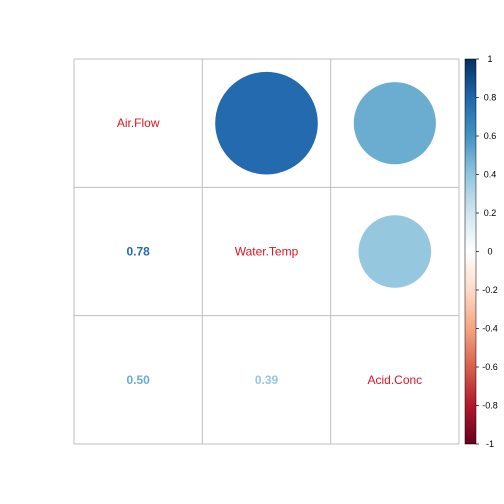 This screenshot has width=504, height=504. I want to click on color-legend-tick-label: 1, so click(489, 59).